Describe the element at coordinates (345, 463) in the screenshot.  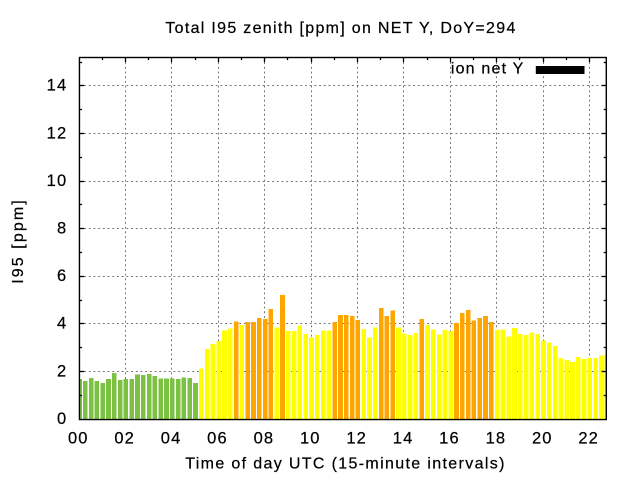
I see `svg-text:Time of day UTC (15-minute int: Time of day UTC (15-minute intervals)` at that location.